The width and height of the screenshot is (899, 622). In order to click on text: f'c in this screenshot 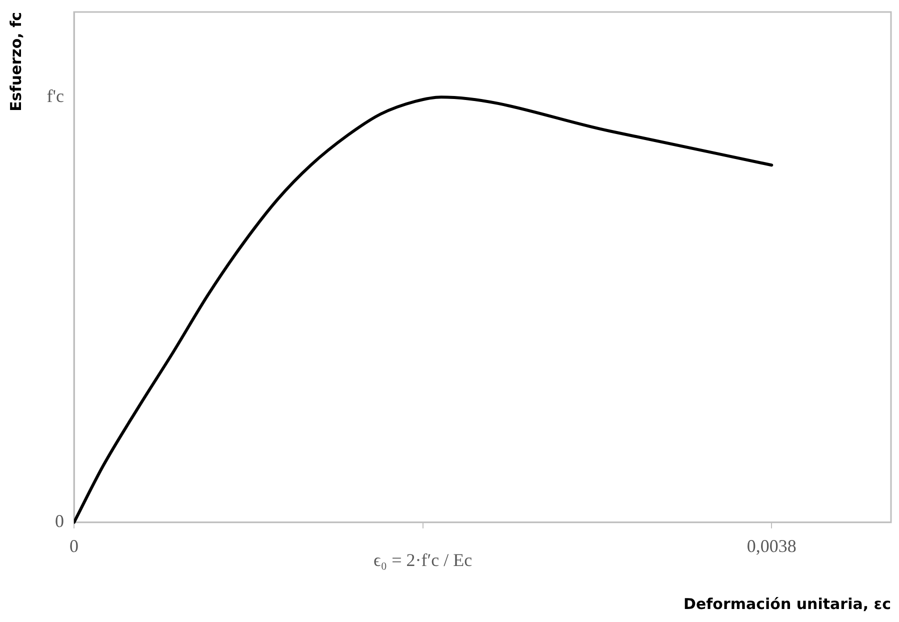, I will do `click(55, 96)`.